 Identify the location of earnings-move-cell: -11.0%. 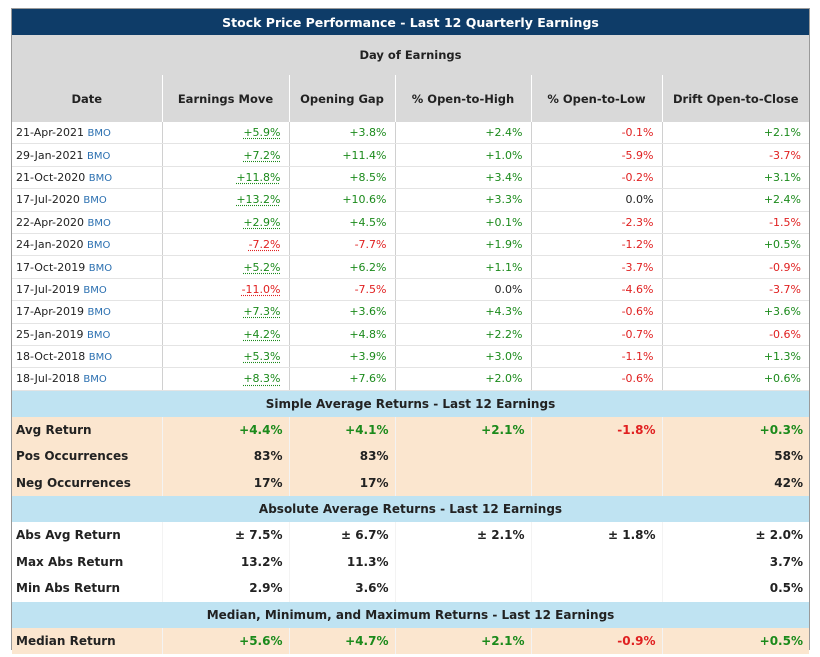
(225, 290).